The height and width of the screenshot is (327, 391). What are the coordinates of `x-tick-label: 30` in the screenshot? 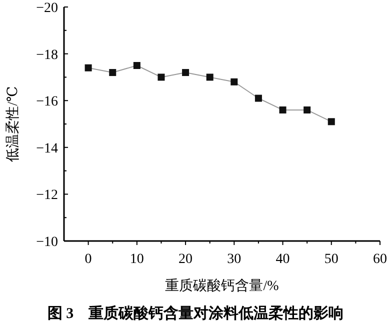 It's located at (234, 259).